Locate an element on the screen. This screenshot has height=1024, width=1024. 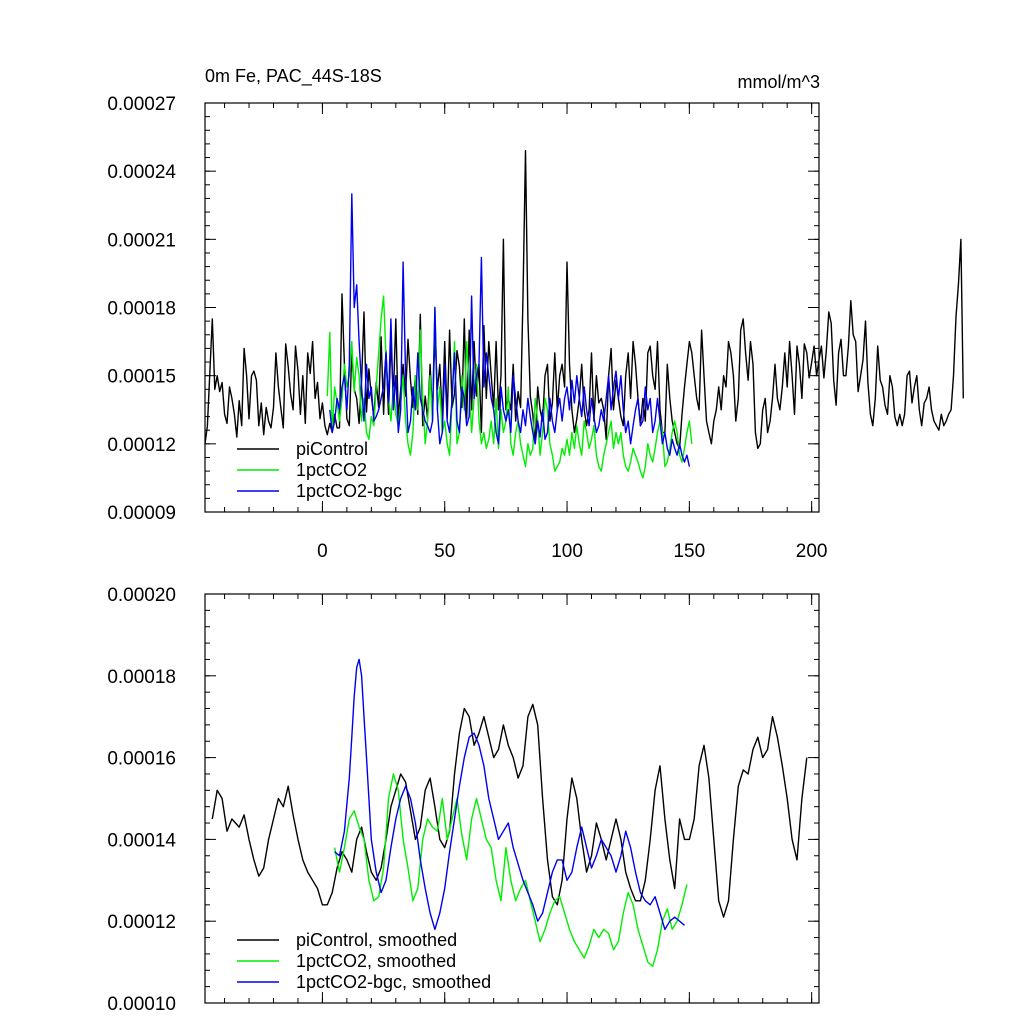
bottom-ytick-label: 0.00020 is located at coordinates (141, 595).